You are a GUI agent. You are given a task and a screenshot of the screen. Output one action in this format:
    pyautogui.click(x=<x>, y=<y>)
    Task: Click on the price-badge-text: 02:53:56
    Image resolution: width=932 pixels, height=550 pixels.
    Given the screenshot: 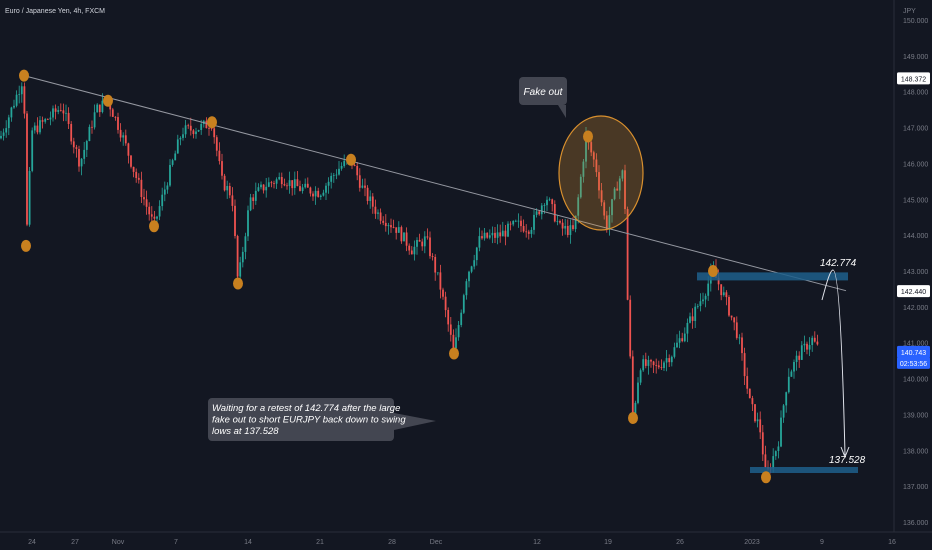 What is the action you would take?
    pyautogui.click(x=913, y=364)
    